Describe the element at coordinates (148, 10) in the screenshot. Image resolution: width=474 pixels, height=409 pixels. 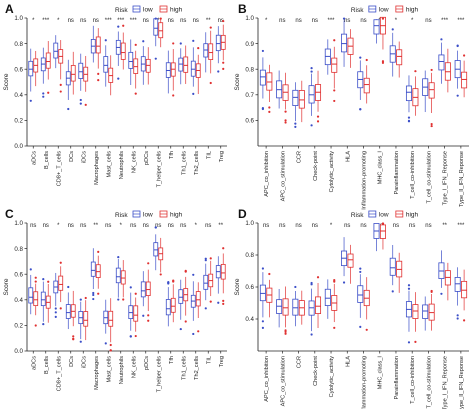
I see `legend-label-low: low` at that location.